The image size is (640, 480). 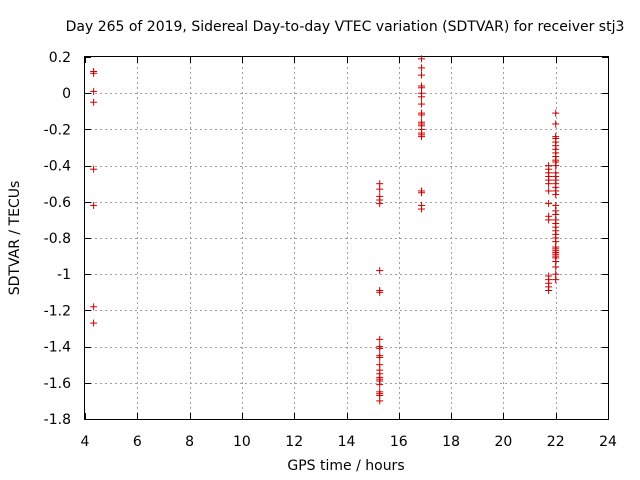 I want to click on y-tick-label: -0.2, so click(x=57, y=130).